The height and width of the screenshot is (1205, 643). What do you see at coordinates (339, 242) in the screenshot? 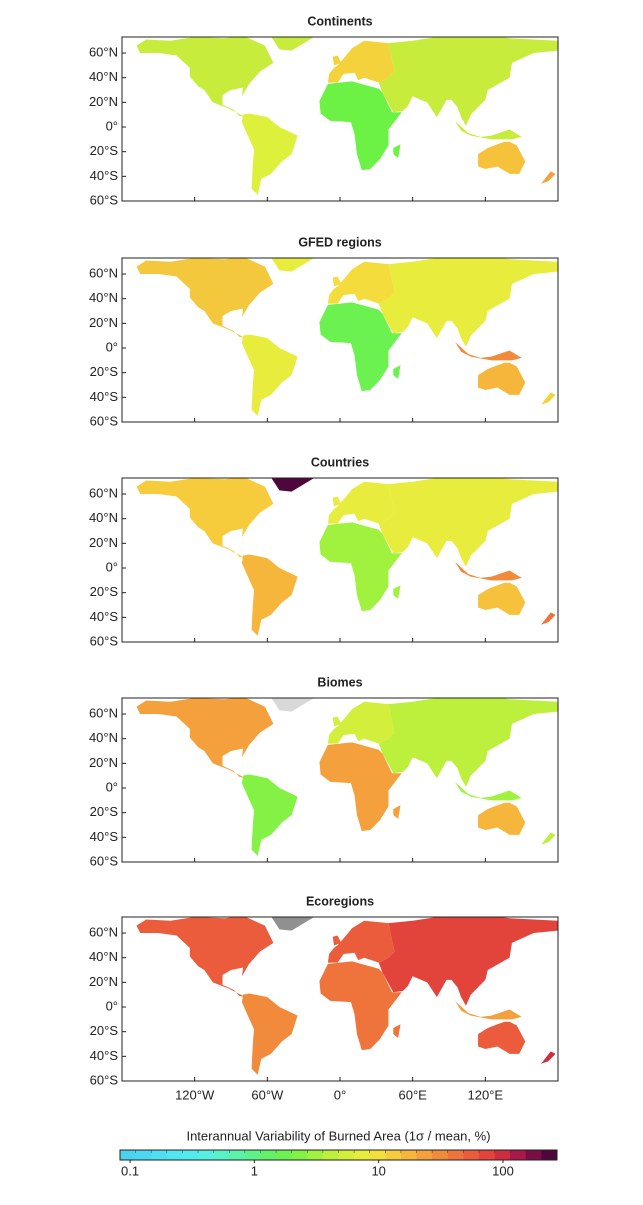
I see `panel-title: GFED regions` at bounding box center [339, 242].